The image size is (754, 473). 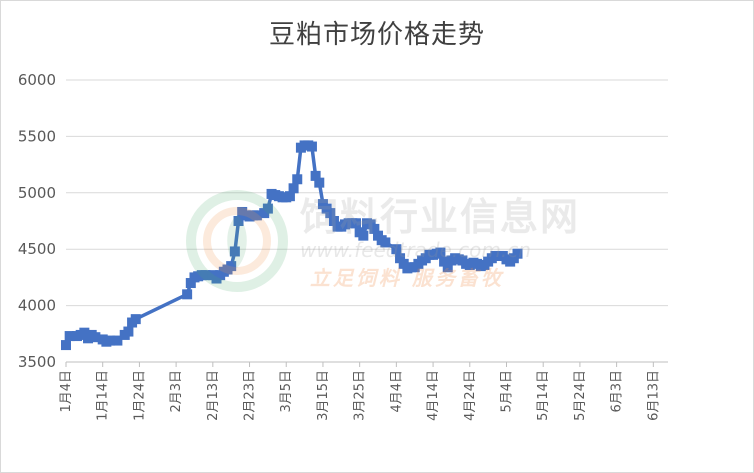 What do you see at coordinates (176, 391) in the screenshot?
I see `x-tick-label: 2月3日` at bounding box center [176, 391].